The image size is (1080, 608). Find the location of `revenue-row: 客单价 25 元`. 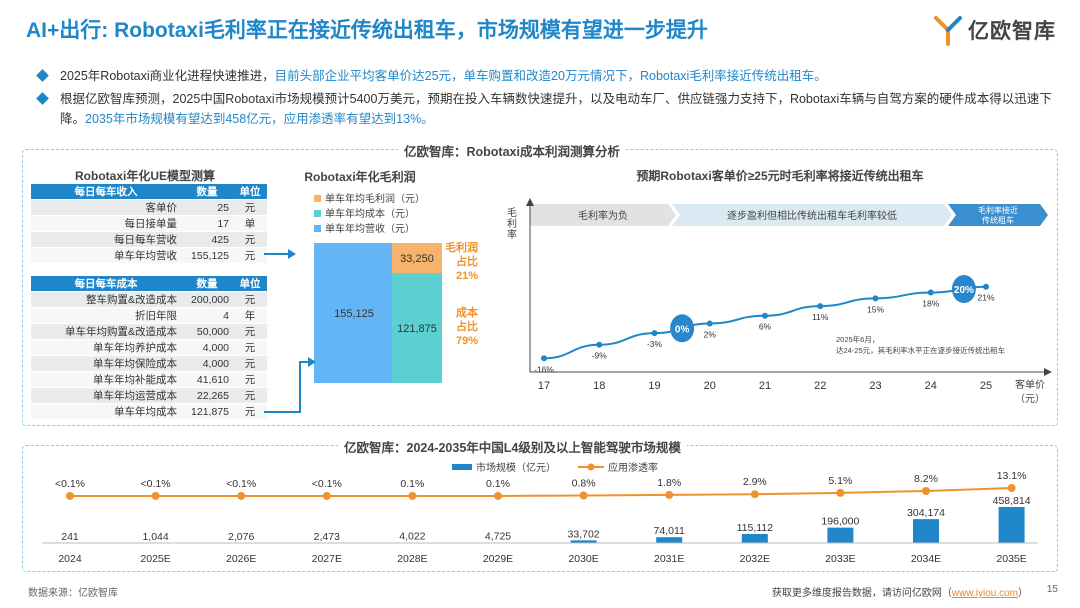

revenue-row: 客单价 25 元 is located at coordinates (149, 207).